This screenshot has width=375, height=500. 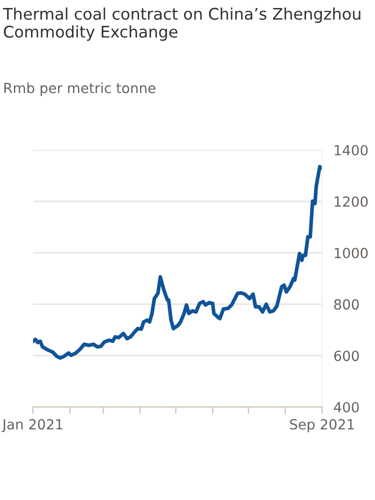 I want to click on x-tick-label: Jan 2021, so click(x=32, y=425).